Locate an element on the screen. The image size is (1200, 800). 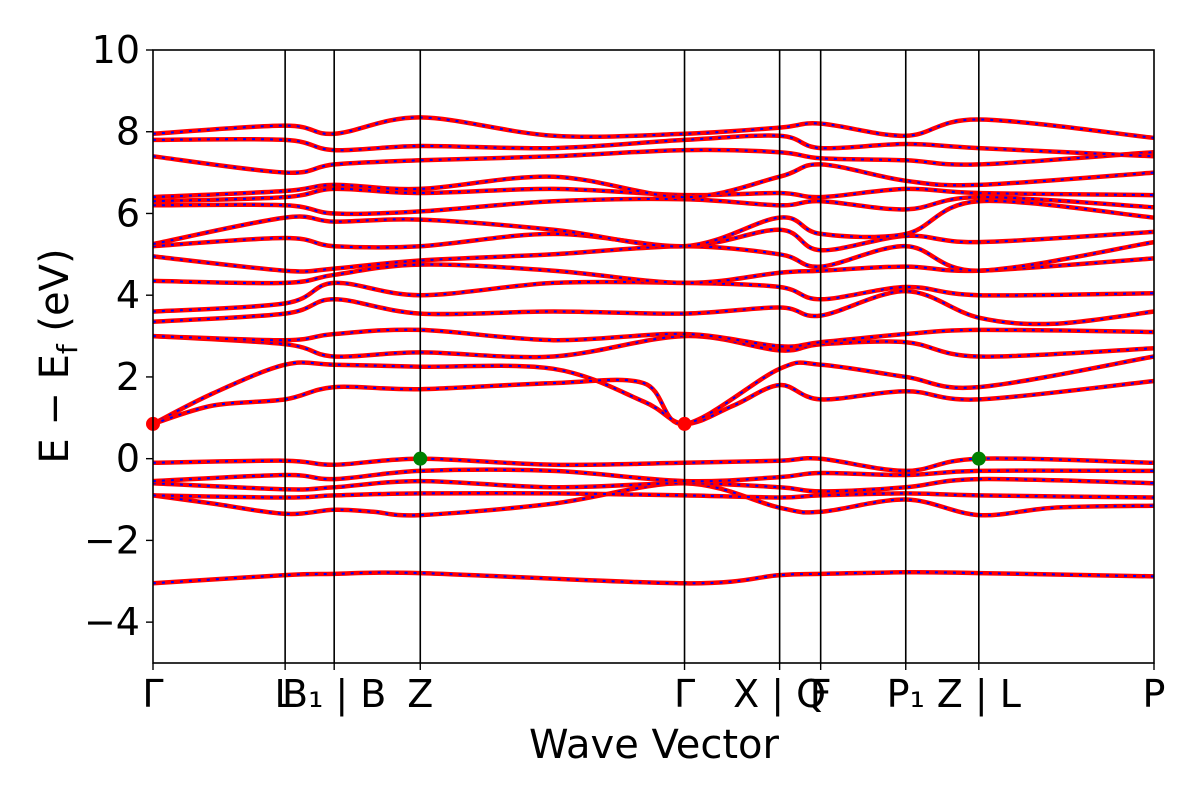
y-tick-label-0: −4 is located at coordinates (112, 622).